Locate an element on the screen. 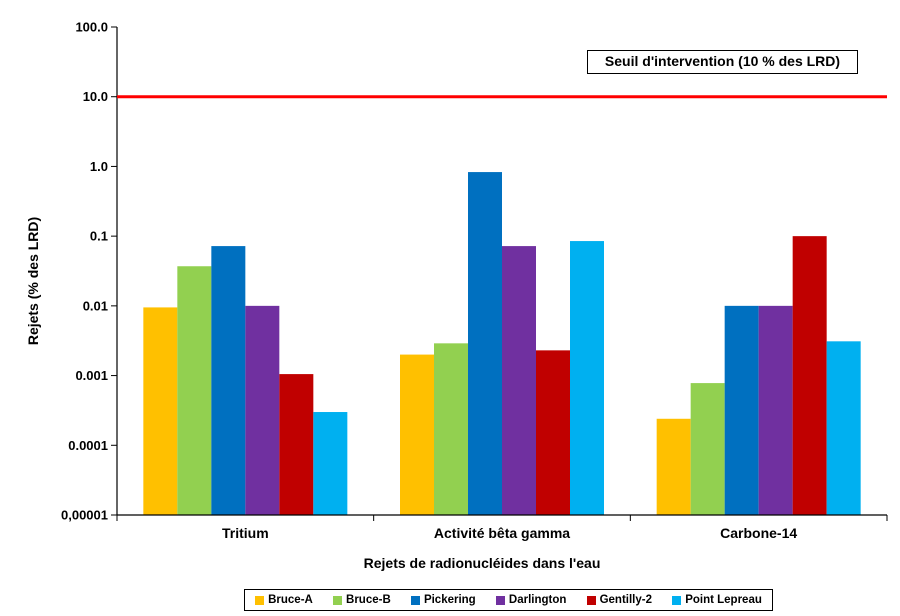 The height and width of the screenshot is (616, 900). y-tick-label: 0.001 is located at coordinates (91, 375).